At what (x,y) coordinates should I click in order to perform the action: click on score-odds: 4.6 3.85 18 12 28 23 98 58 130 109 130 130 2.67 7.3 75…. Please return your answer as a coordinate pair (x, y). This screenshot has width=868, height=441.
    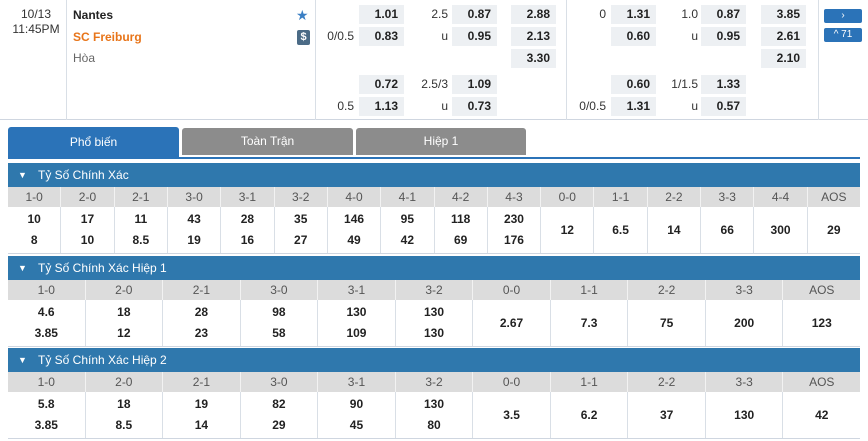
    Looking at the image, I should click on (434, 323).